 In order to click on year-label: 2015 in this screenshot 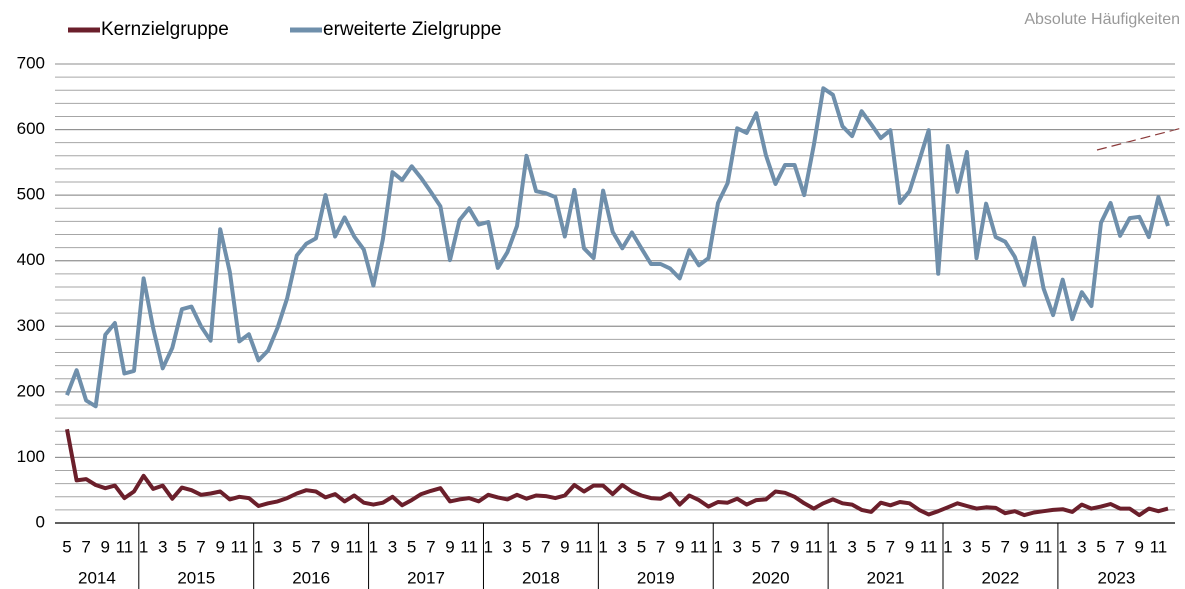, I will do `click(196, 577)`.